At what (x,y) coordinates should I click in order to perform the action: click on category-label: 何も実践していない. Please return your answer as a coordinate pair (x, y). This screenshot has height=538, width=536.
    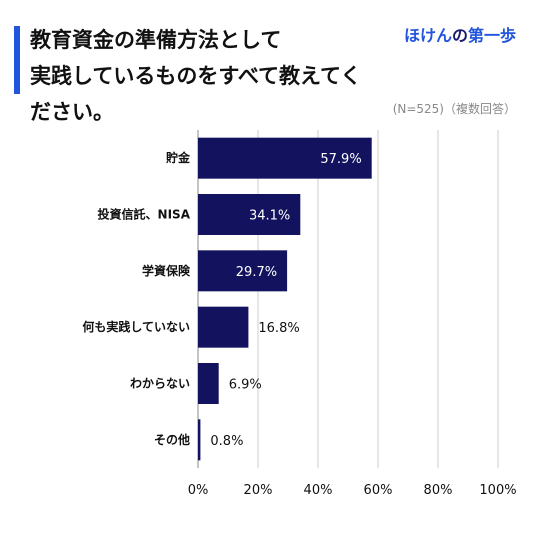
    Looking at the image, I should click on (136, 326).